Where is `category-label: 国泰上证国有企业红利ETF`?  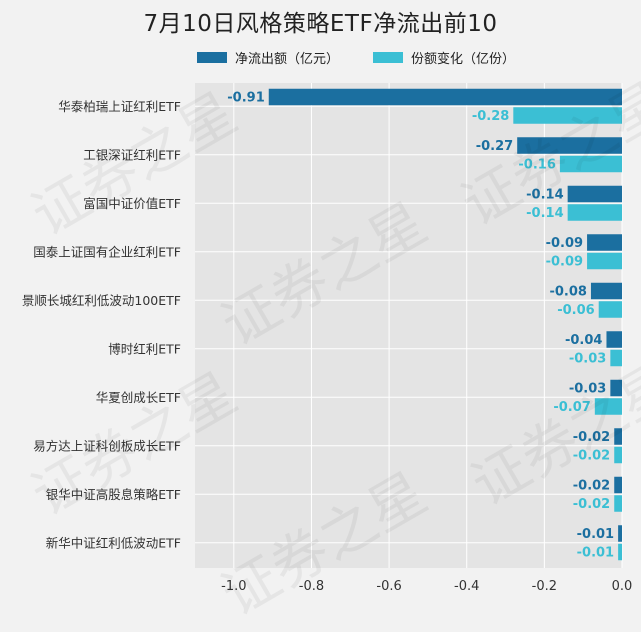
category-label: 国泰上证国有企业红利ETF is located at coordinates (107, 251).